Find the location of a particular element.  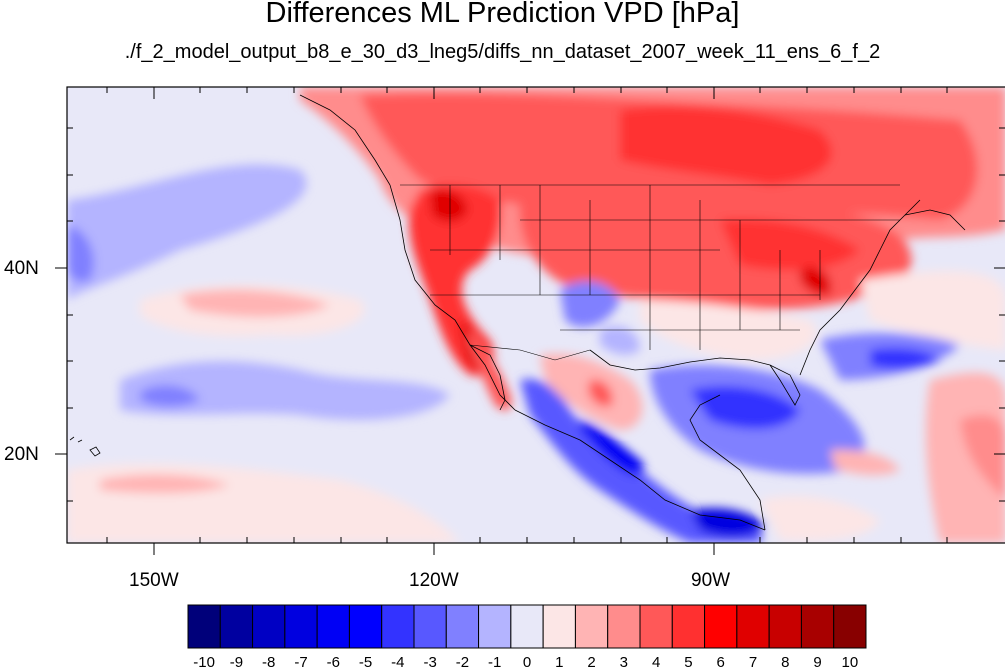

colorbar-tick-label: -2 is located at coordinates (462, 662).